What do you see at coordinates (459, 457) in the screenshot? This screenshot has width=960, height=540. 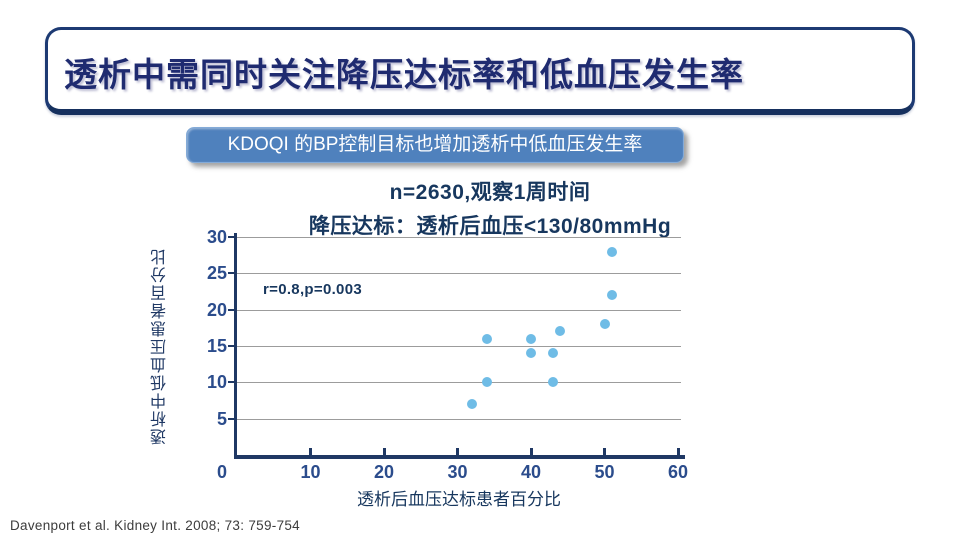 I see `x-axis-line` at bounding box center [459, 457].